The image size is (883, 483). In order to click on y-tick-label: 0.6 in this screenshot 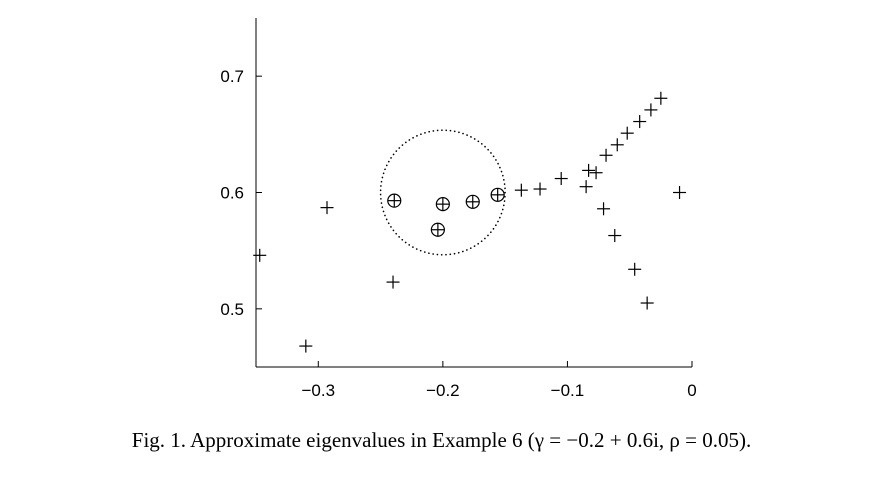, I will do `click(232, 193)`.